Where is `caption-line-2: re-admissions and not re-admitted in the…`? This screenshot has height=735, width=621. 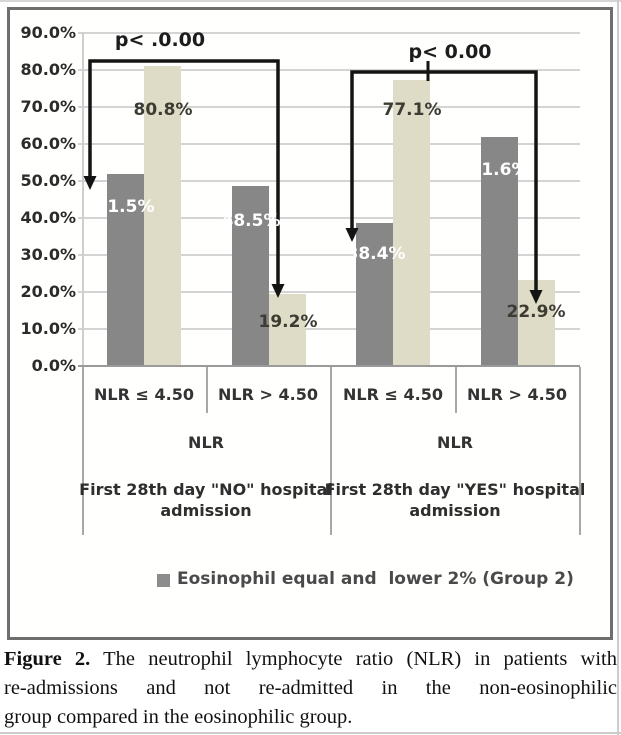 caption-line-2: re-admissions and not re-admitted in the… is located at coordinates (310, 688).